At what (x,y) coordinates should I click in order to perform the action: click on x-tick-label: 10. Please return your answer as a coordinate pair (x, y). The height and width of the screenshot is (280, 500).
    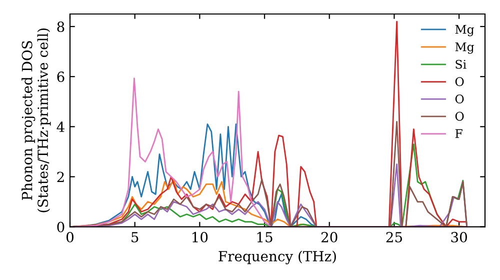
    Looking at the image, I should click on (200, 237).